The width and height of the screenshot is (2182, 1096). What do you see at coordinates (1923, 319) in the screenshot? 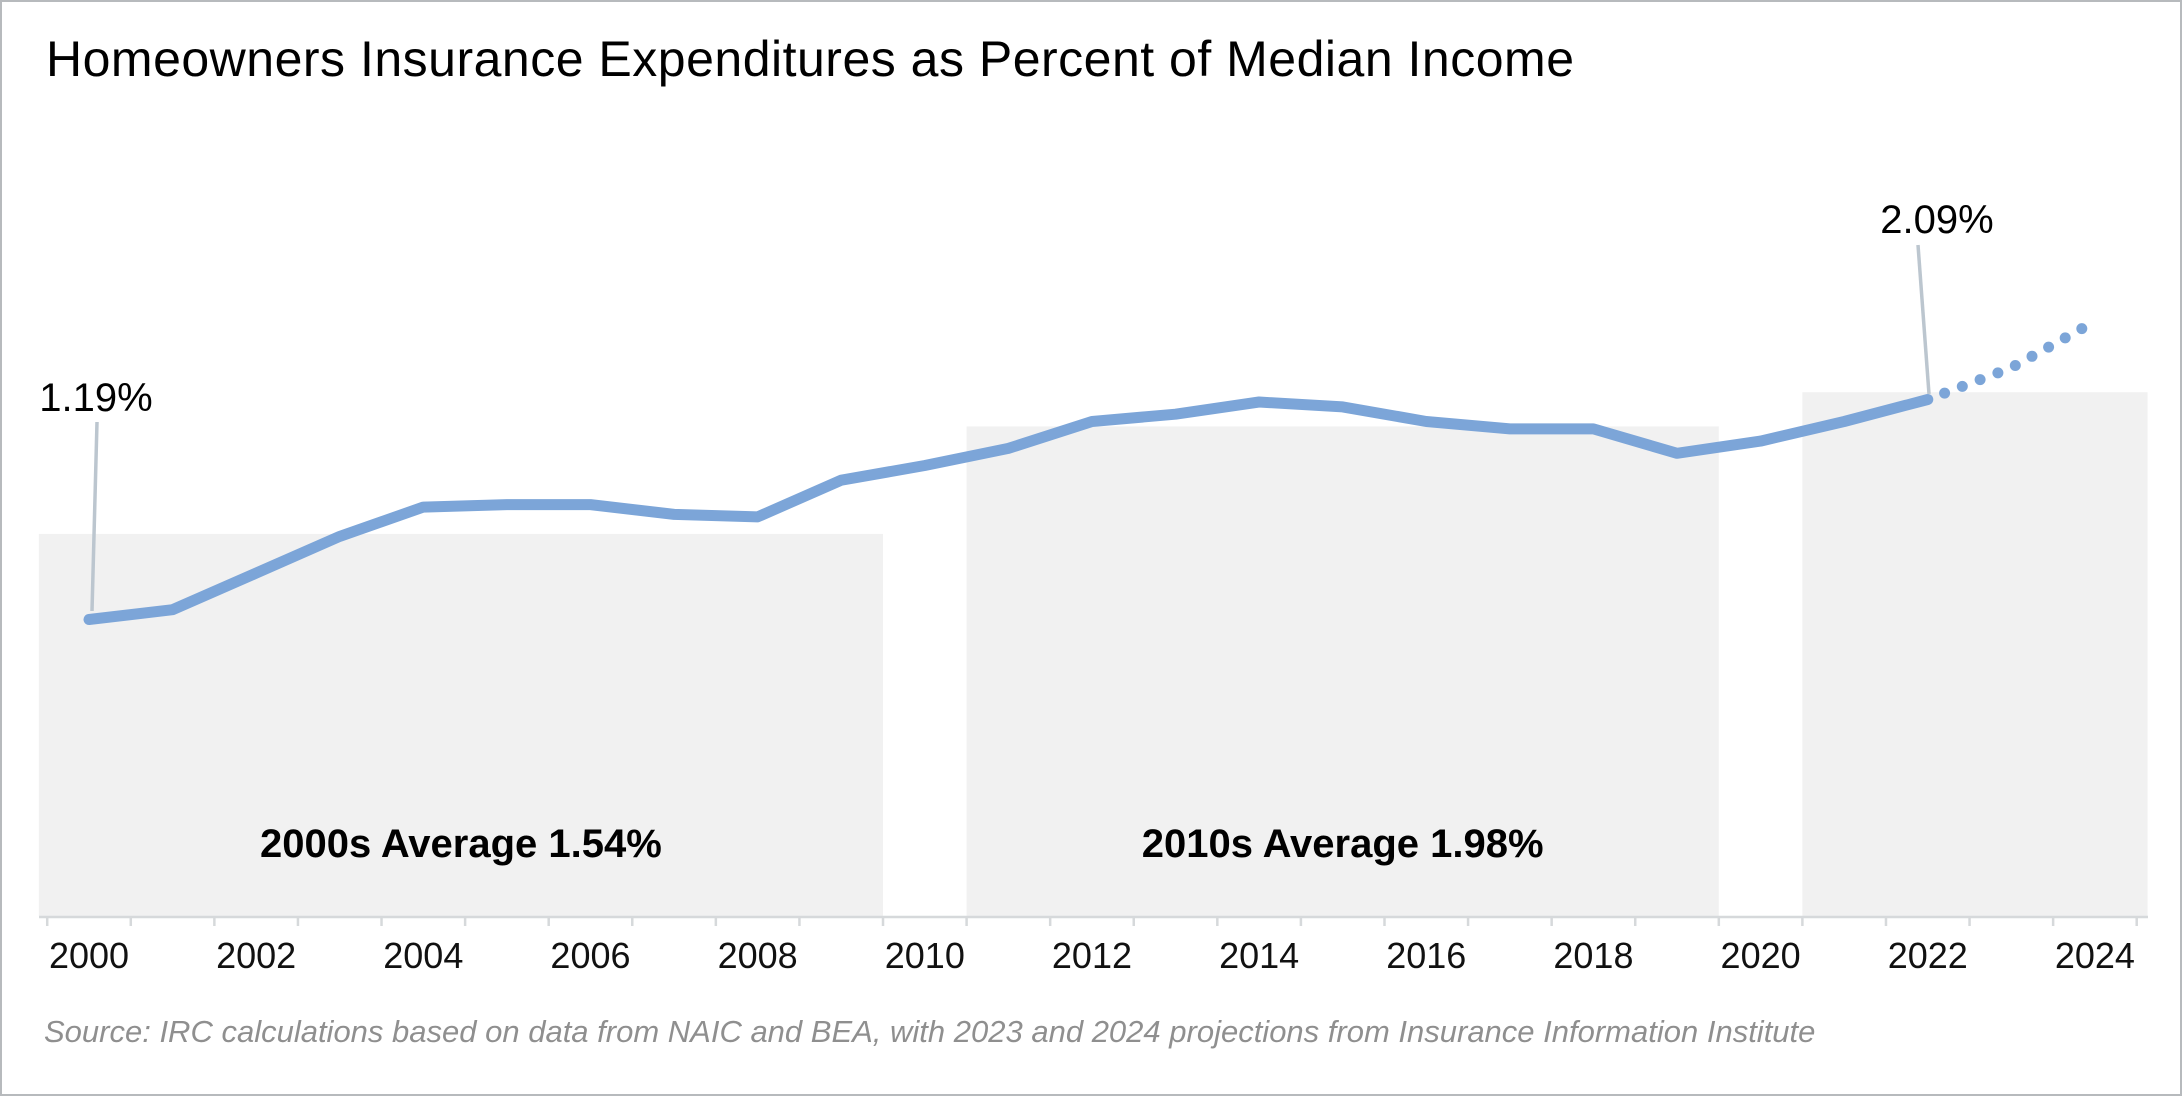
I see `callout-line-2022` at bounding box center [1923, 319].